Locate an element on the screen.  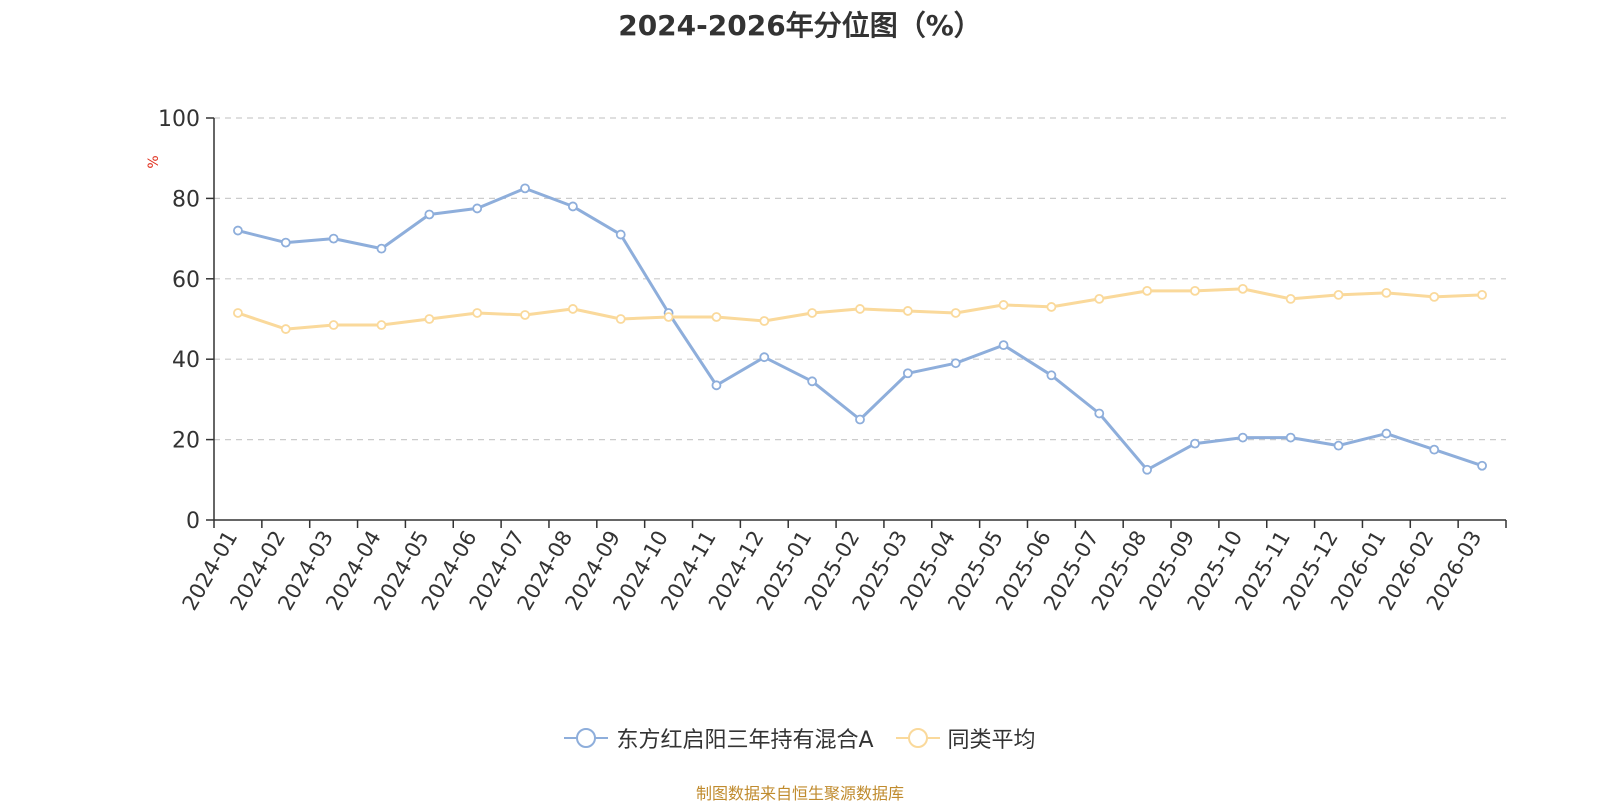
y-tick-label-40: 40 is located at coordinates (186, 360).